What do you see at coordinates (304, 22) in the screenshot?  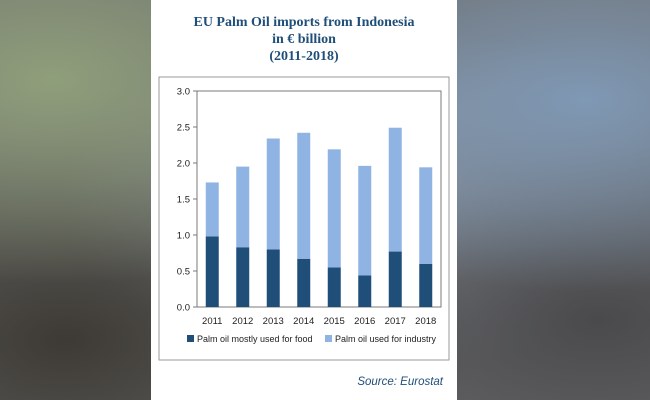 I see `chart-title-line-1: EU Palm Oil imports from Indonesia` at bounding box center [304, 22].